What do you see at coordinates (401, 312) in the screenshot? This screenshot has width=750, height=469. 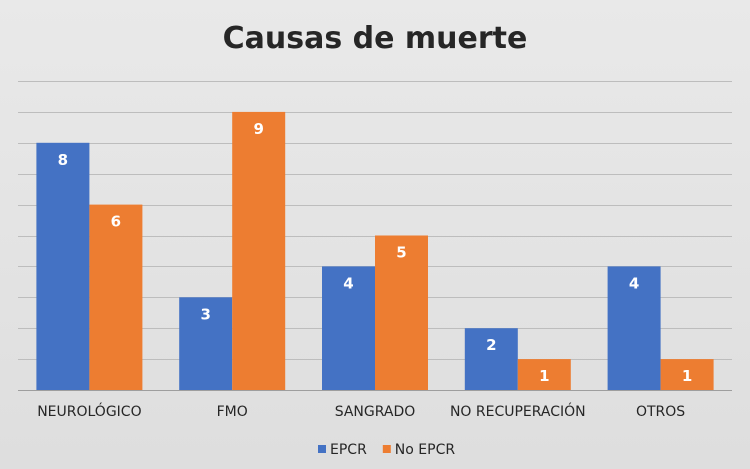 I see `bar-no-epcr-sangrado` at bounding box center [401, 312].